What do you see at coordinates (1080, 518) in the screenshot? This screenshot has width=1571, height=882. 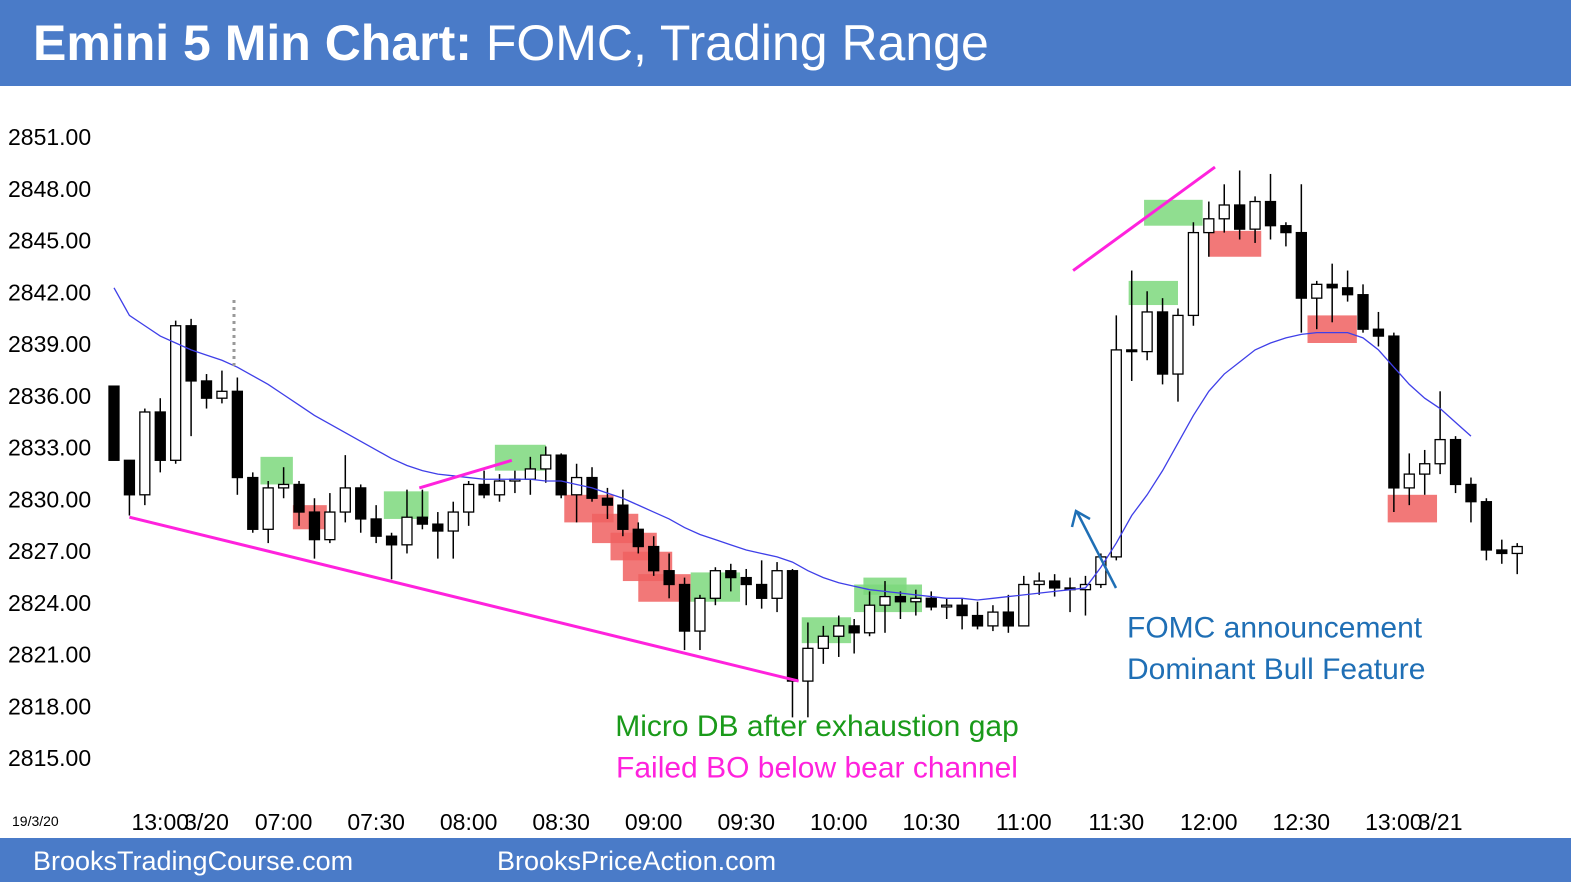 I see `arrow-head` at bounding box center [1080, 518].